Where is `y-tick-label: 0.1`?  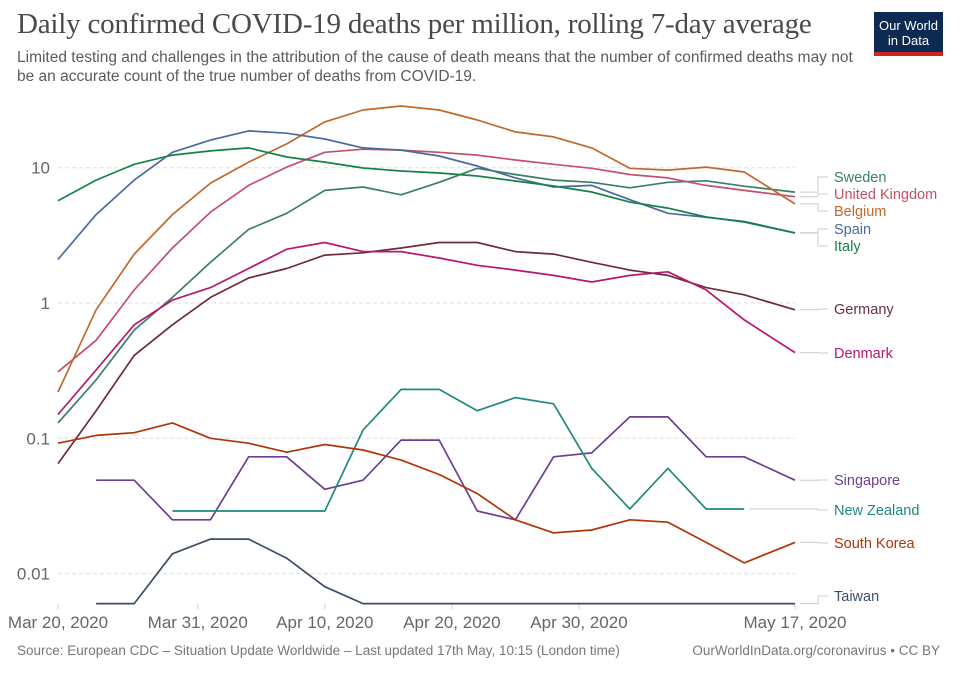
y-tick-label: 0.1 is located at coordinates (38, 438).